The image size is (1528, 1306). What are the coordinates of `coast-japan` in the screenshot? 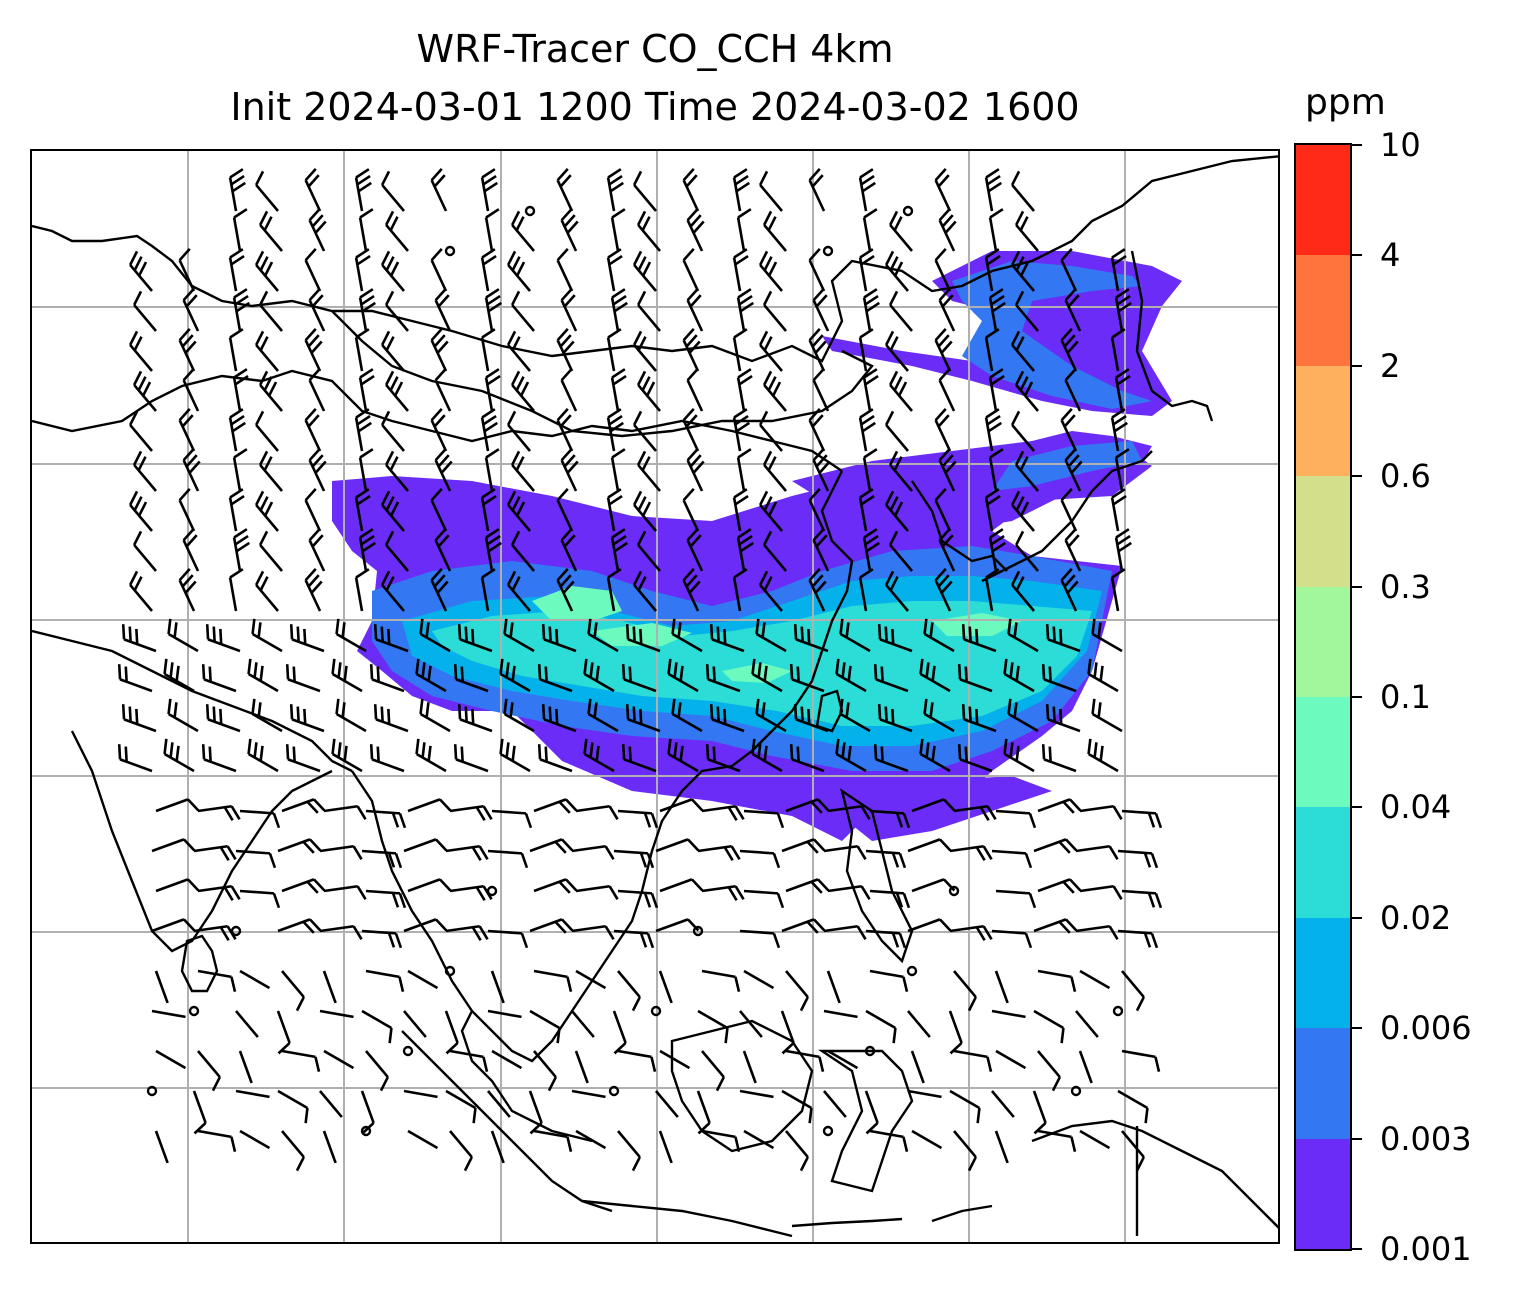 It's located at (1067, 516).